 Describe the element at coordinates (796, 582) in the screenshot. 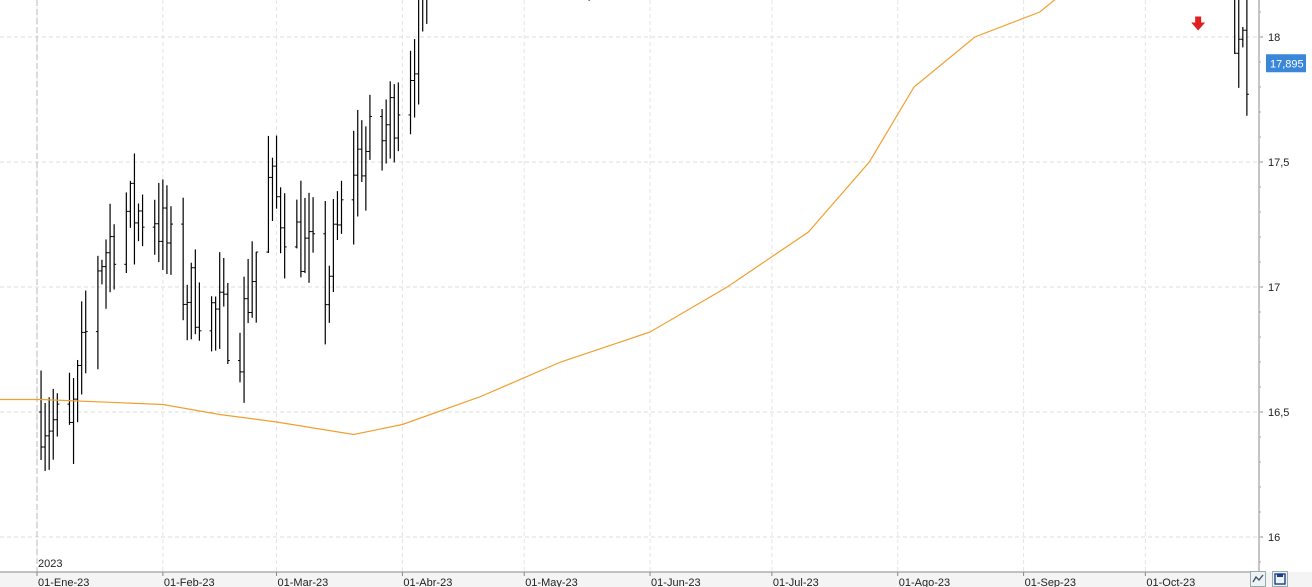

I see `x-tick-label: 01-Jul-23` at that location.